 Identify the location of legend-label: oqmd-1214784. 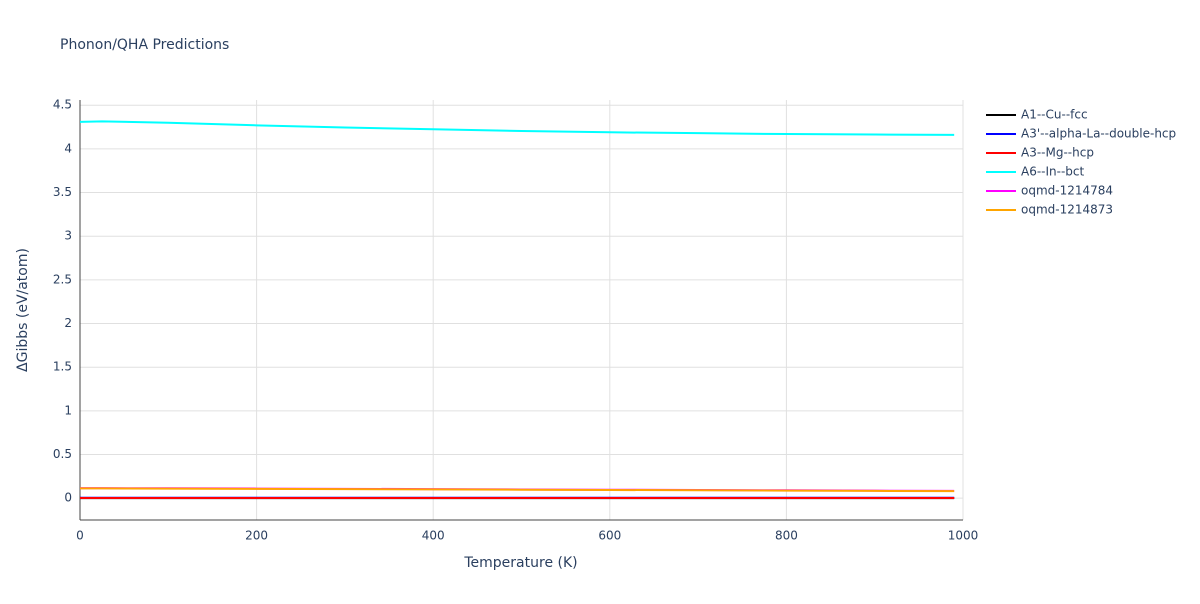
(1067, 191).